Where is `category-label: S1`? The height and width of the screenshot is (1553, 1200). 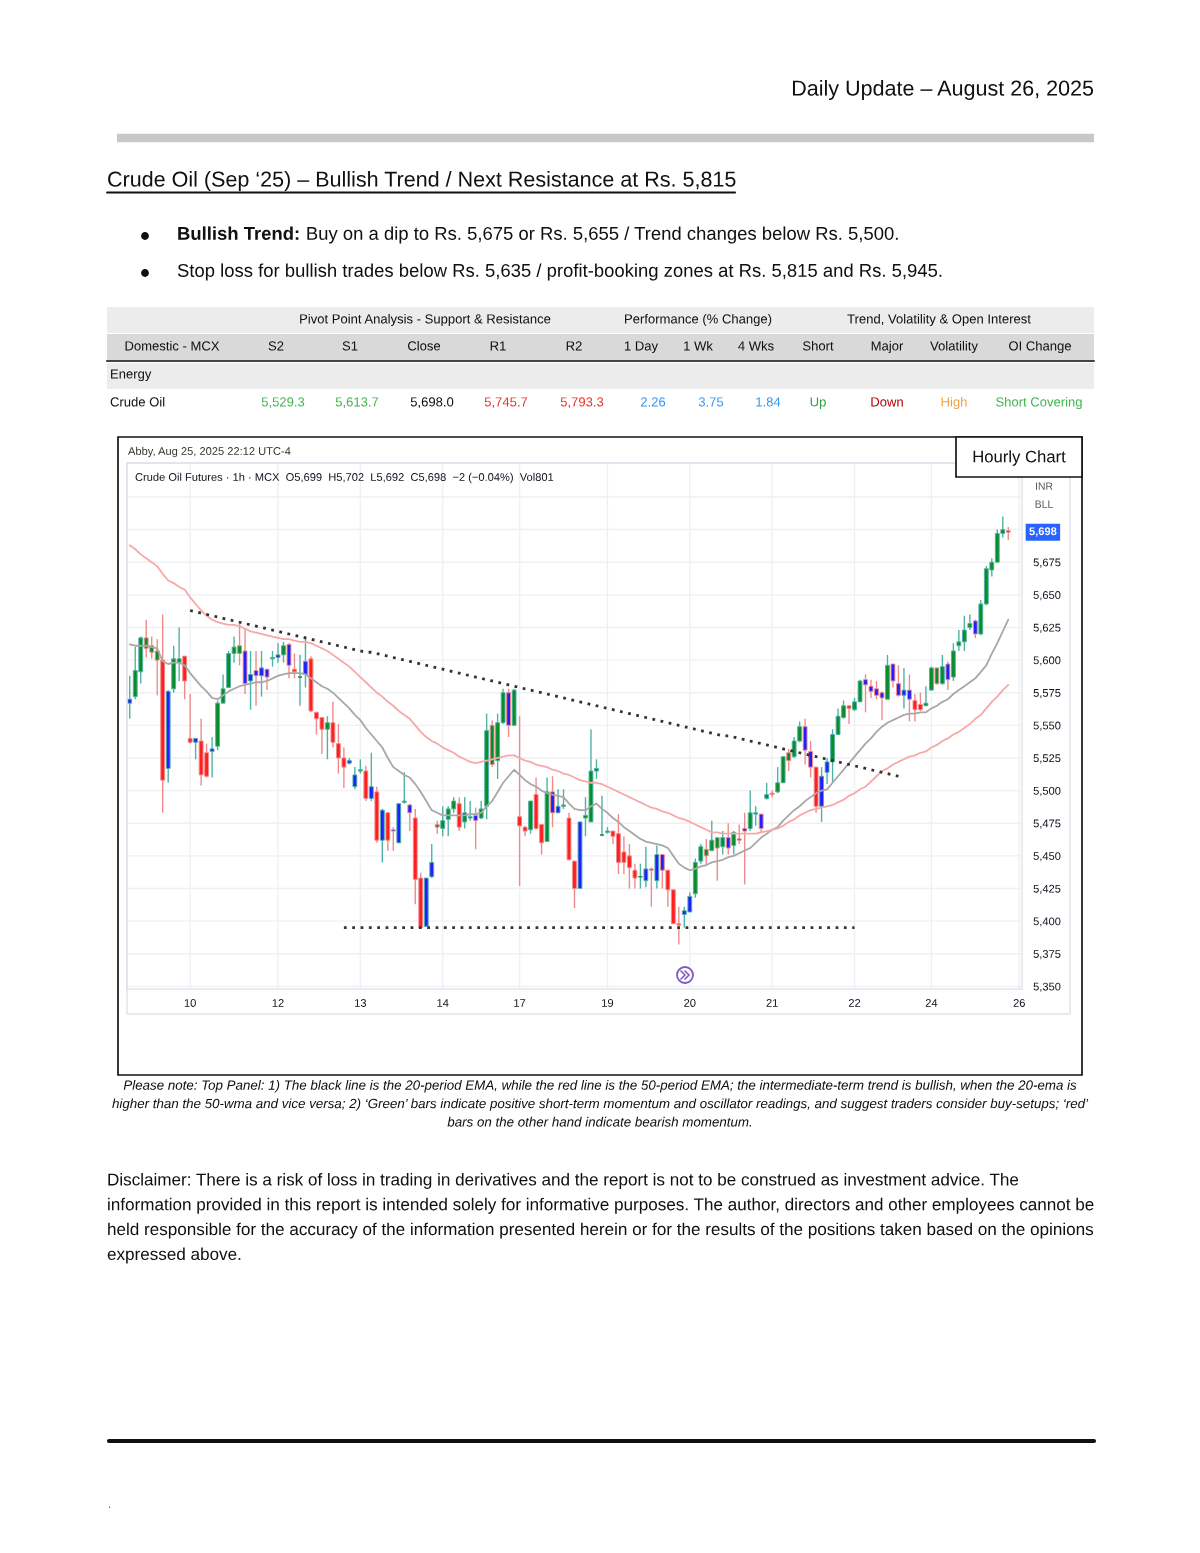 category-label: S1 is located at coordinates (350, 346).